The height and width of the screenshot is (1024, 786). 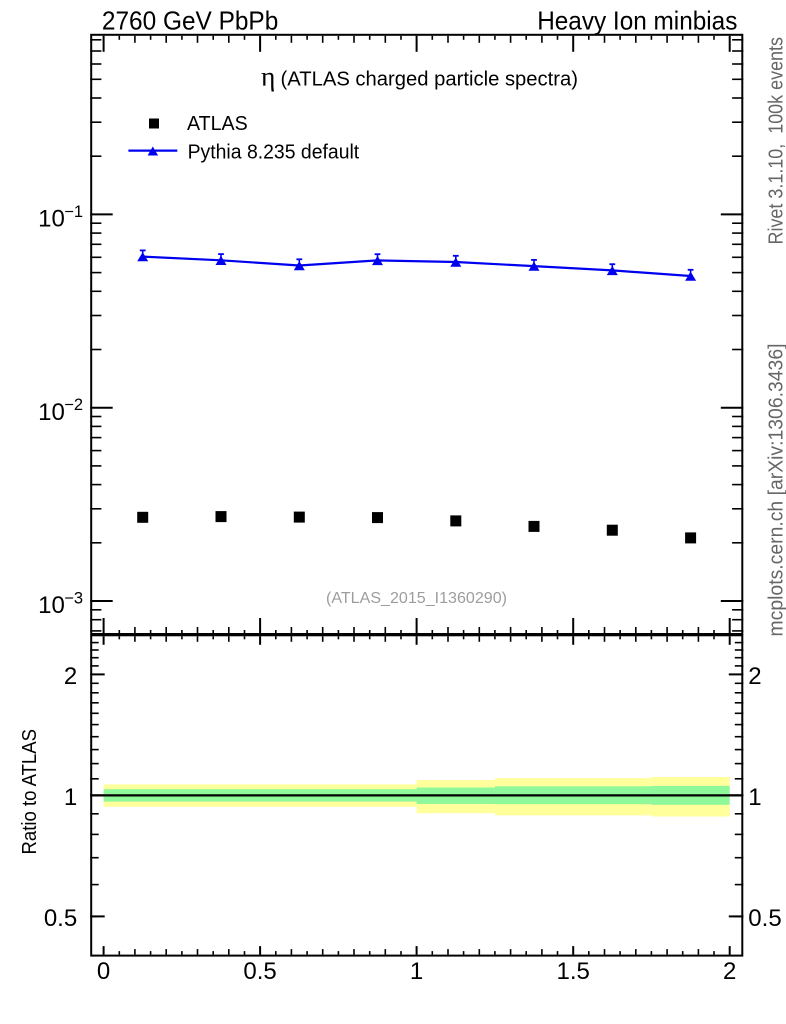 What do you see at coordinates (637, 21) in the screenshot?
I see `svg-text: Heavy Ion minbias` at bounding box center [637, 21].